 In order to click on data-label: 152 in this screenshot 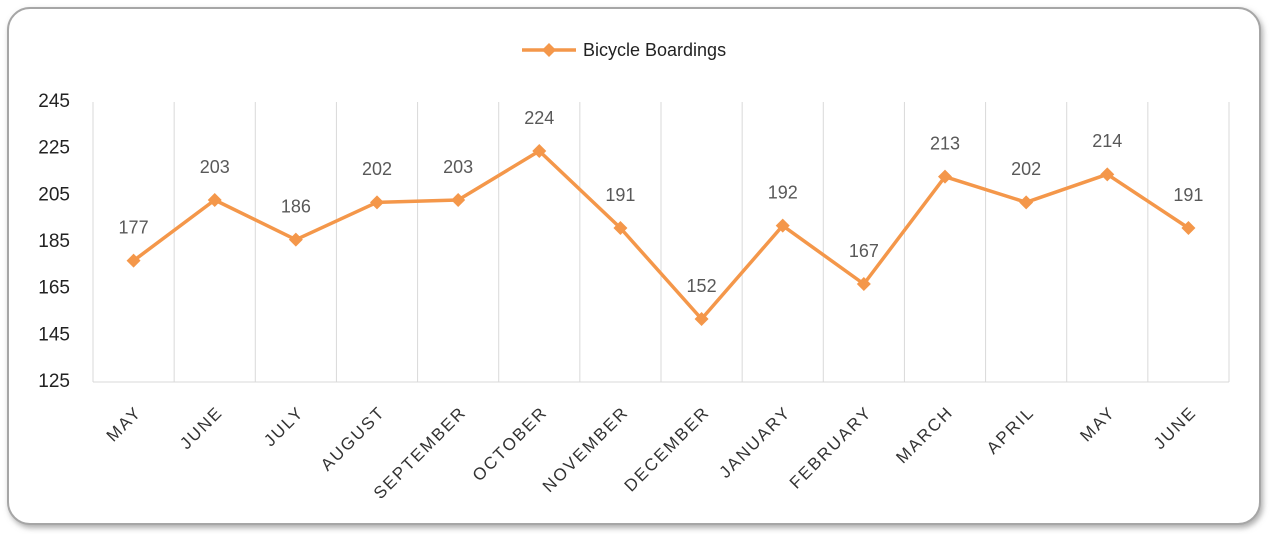, I will do `click(702, 286)`.